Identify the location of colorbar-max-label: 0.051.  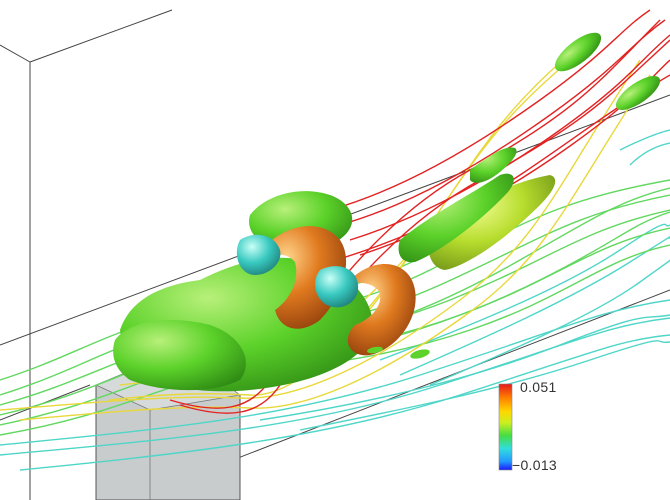
(538, 387).